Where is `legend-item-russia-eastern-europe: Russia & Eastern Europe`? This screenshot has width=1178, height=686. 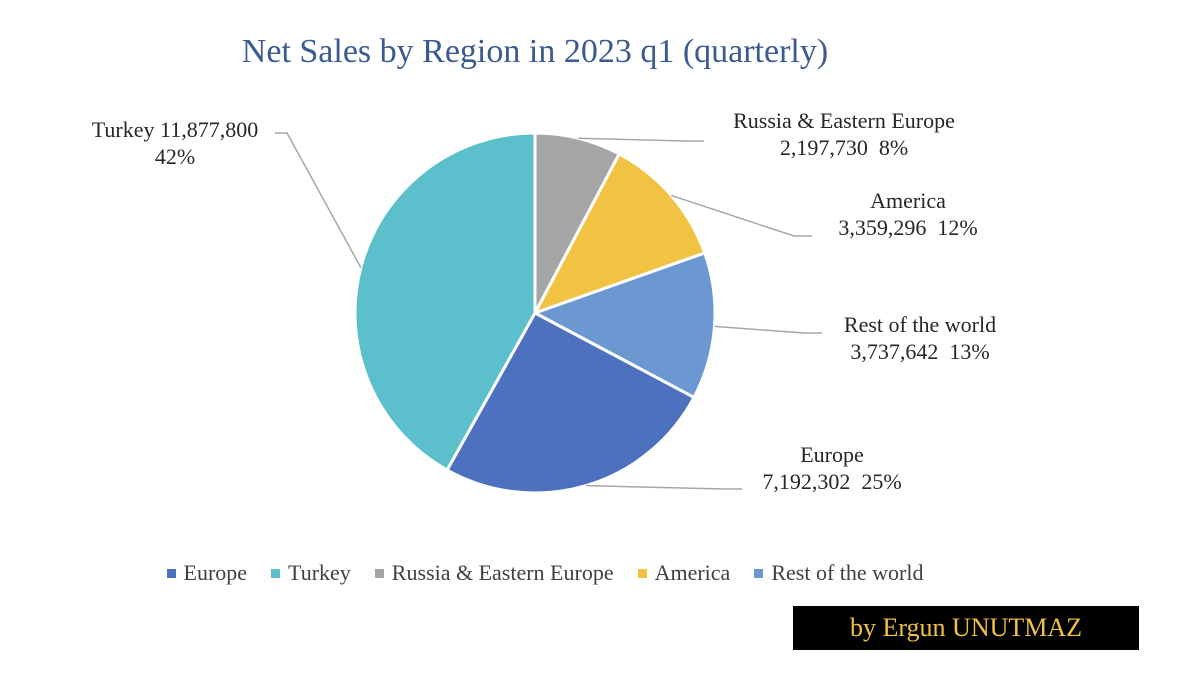
legend-item-russia-eastern-europe: Russia & Eastern Europe is located at coordinates (494, 573).